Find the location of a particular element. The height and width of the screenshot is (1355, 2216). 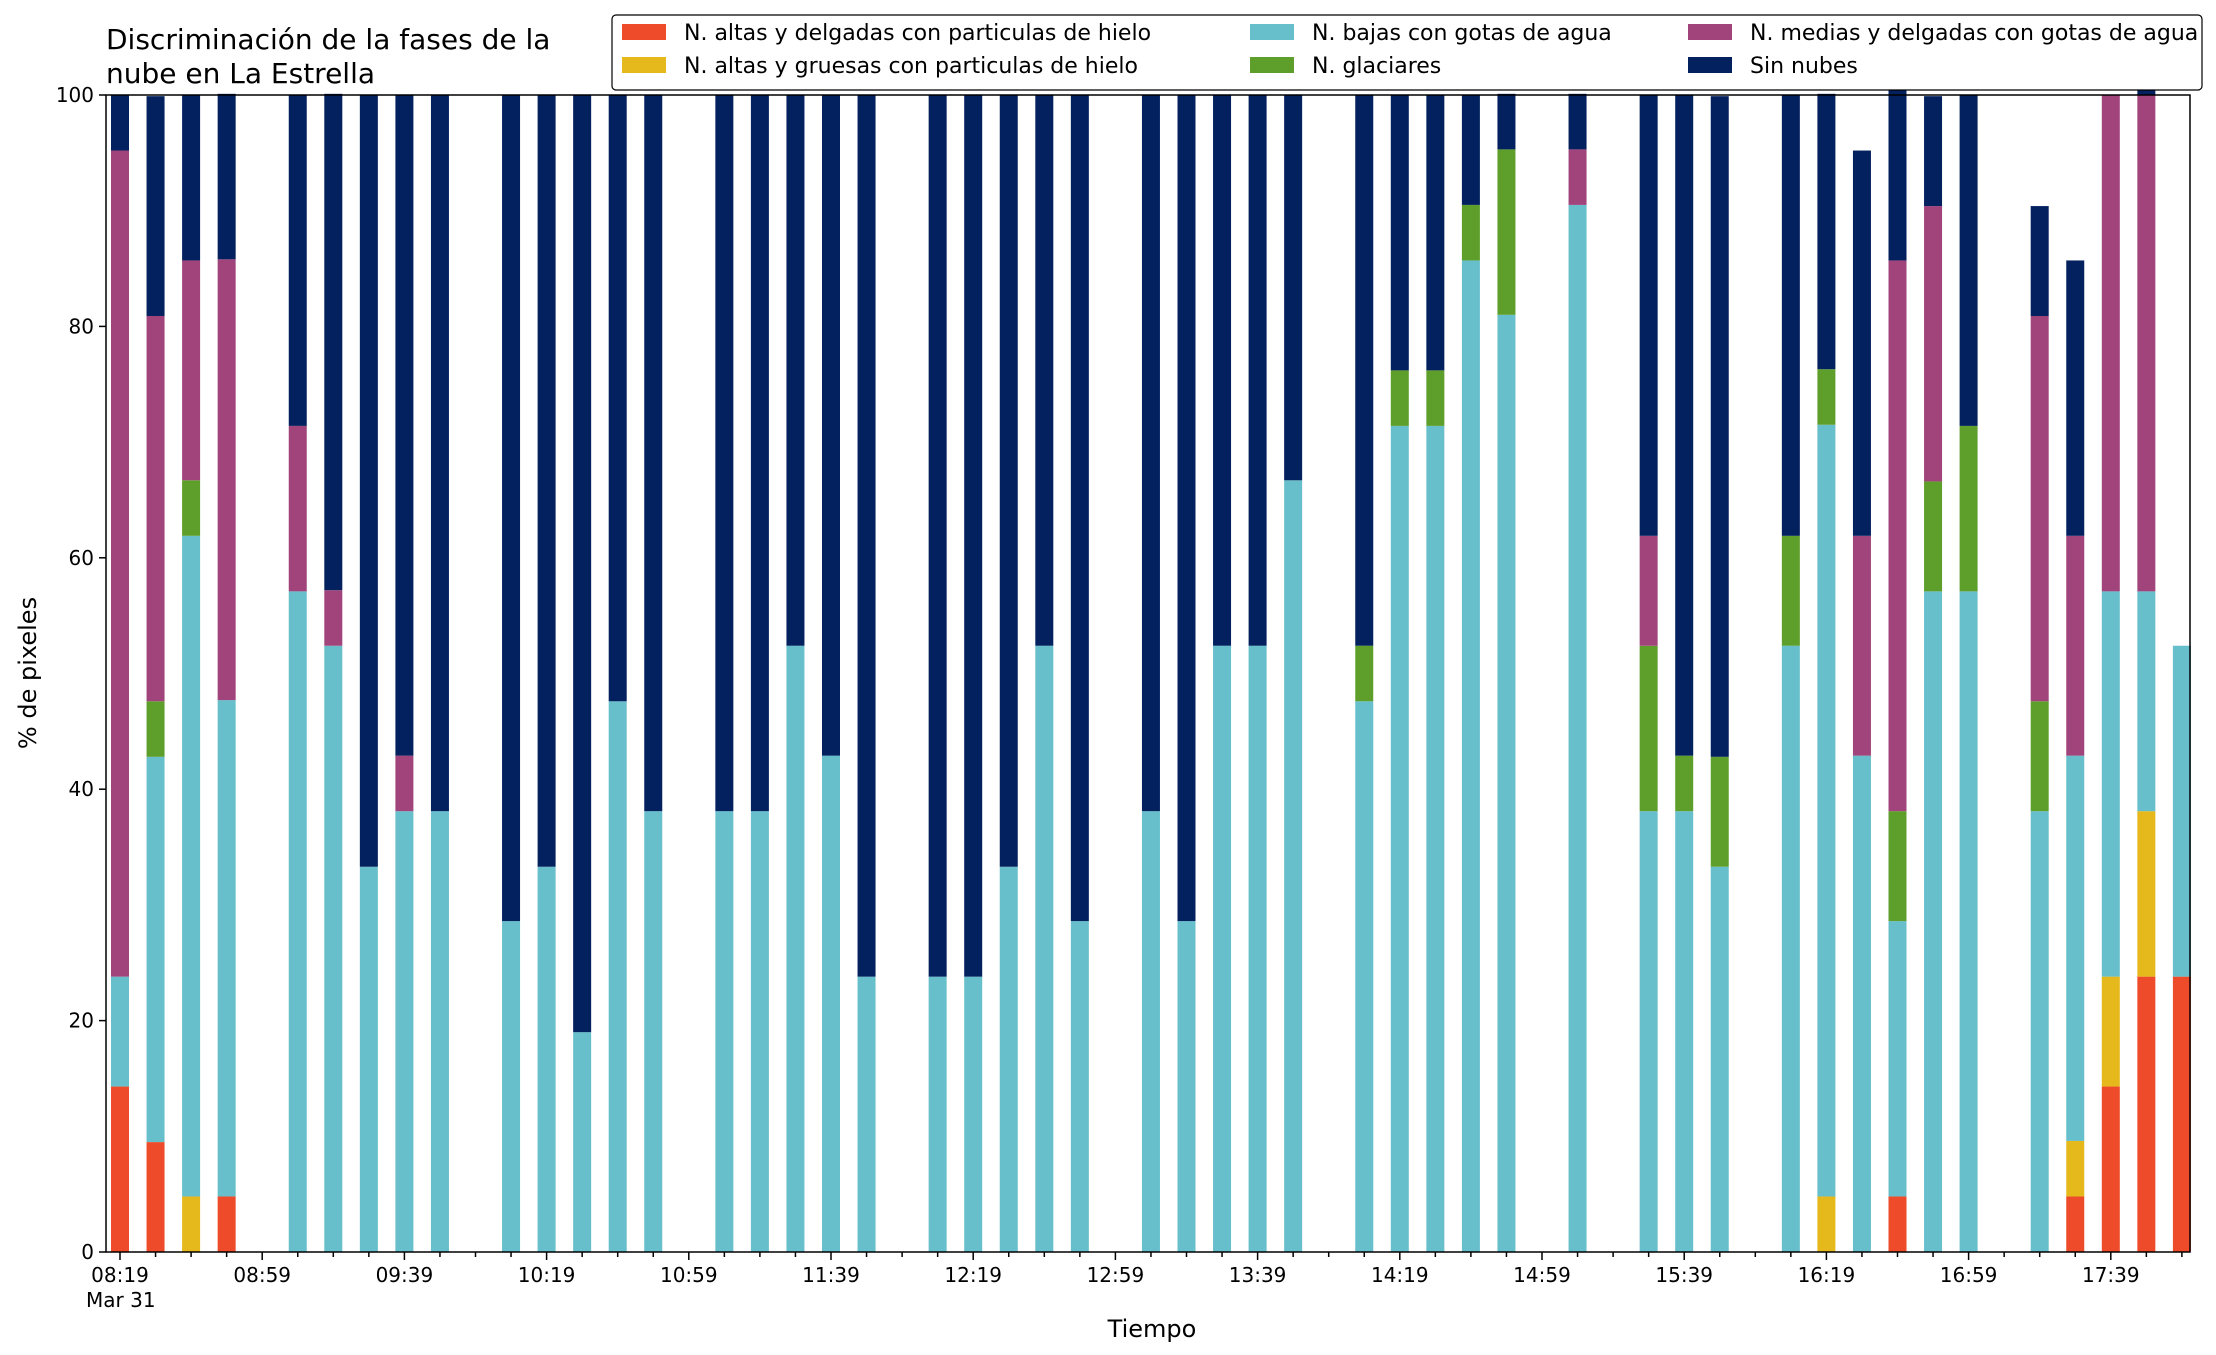

legend-frame is located at coordinates (1407, 52).